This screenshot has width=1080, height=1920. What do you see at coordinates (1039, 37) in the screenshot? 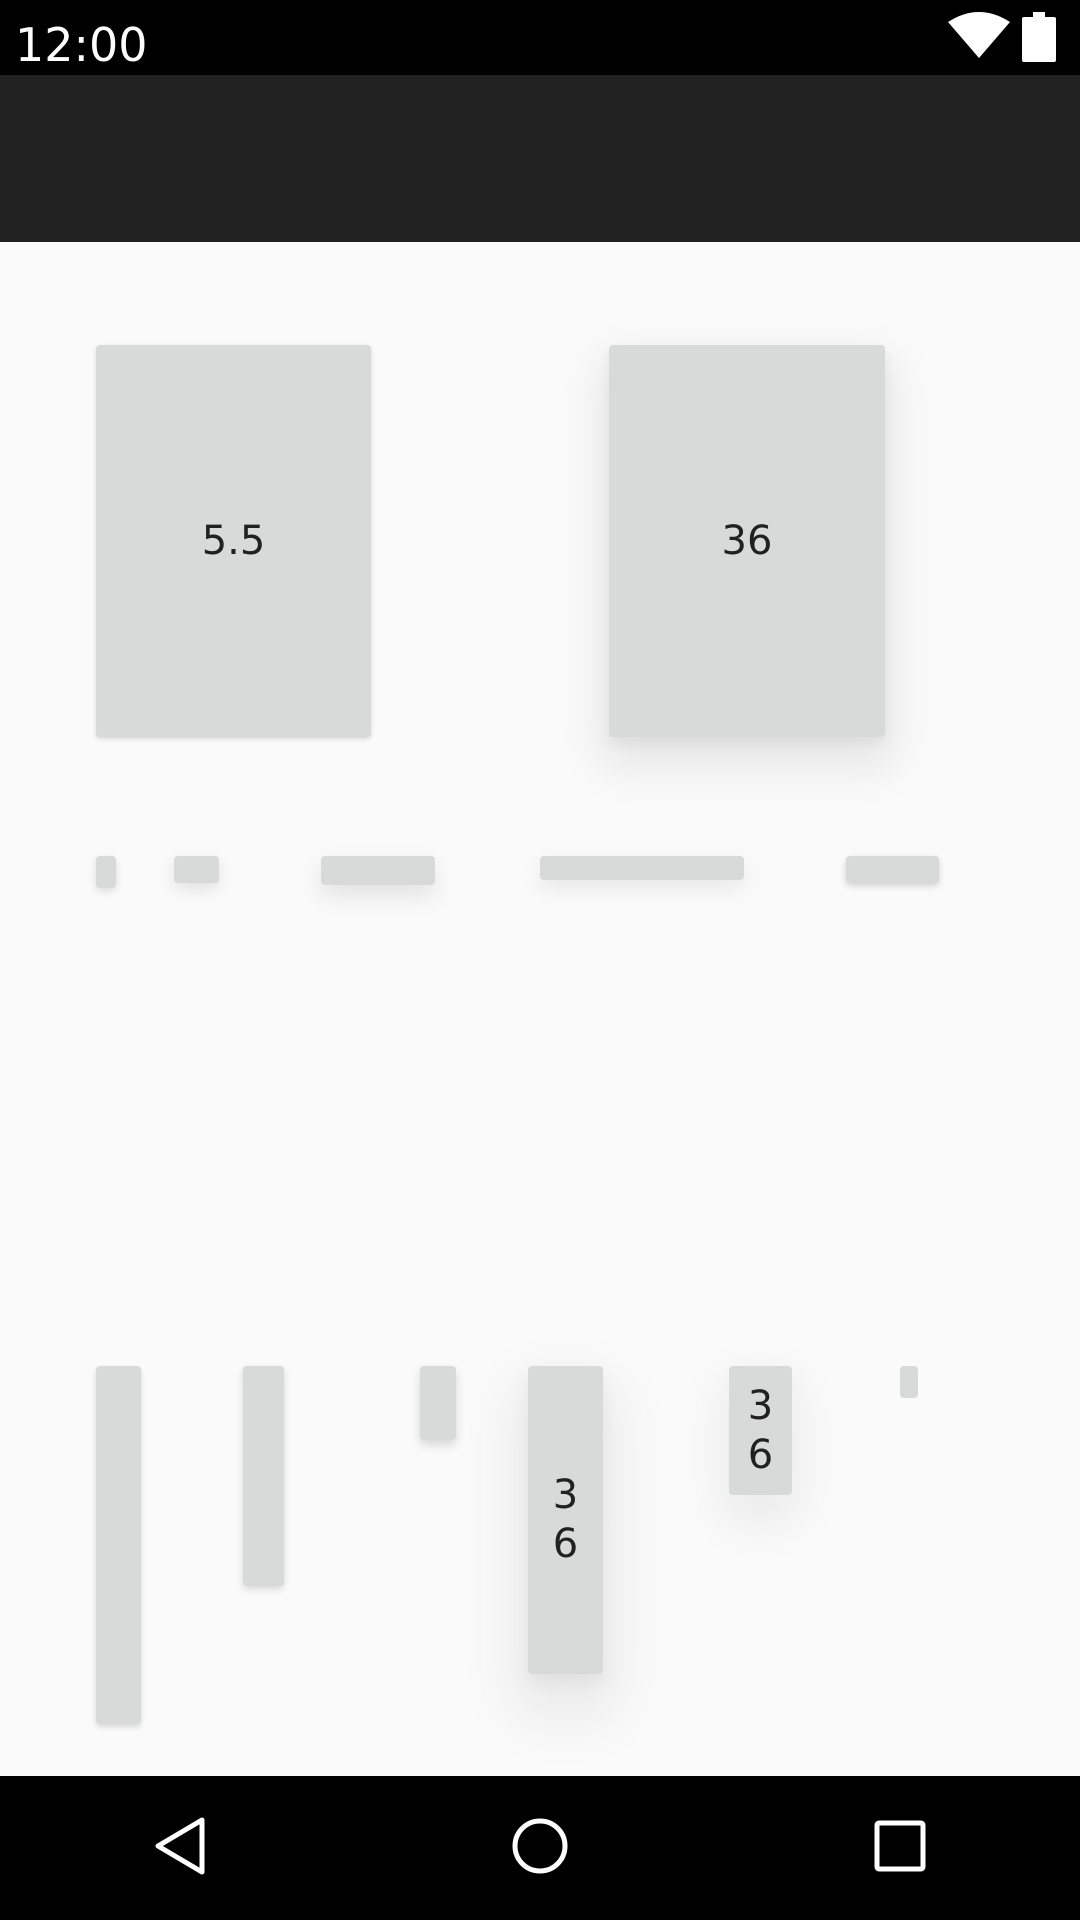
I see `battery-icon` at bounding box center [1039, 37].